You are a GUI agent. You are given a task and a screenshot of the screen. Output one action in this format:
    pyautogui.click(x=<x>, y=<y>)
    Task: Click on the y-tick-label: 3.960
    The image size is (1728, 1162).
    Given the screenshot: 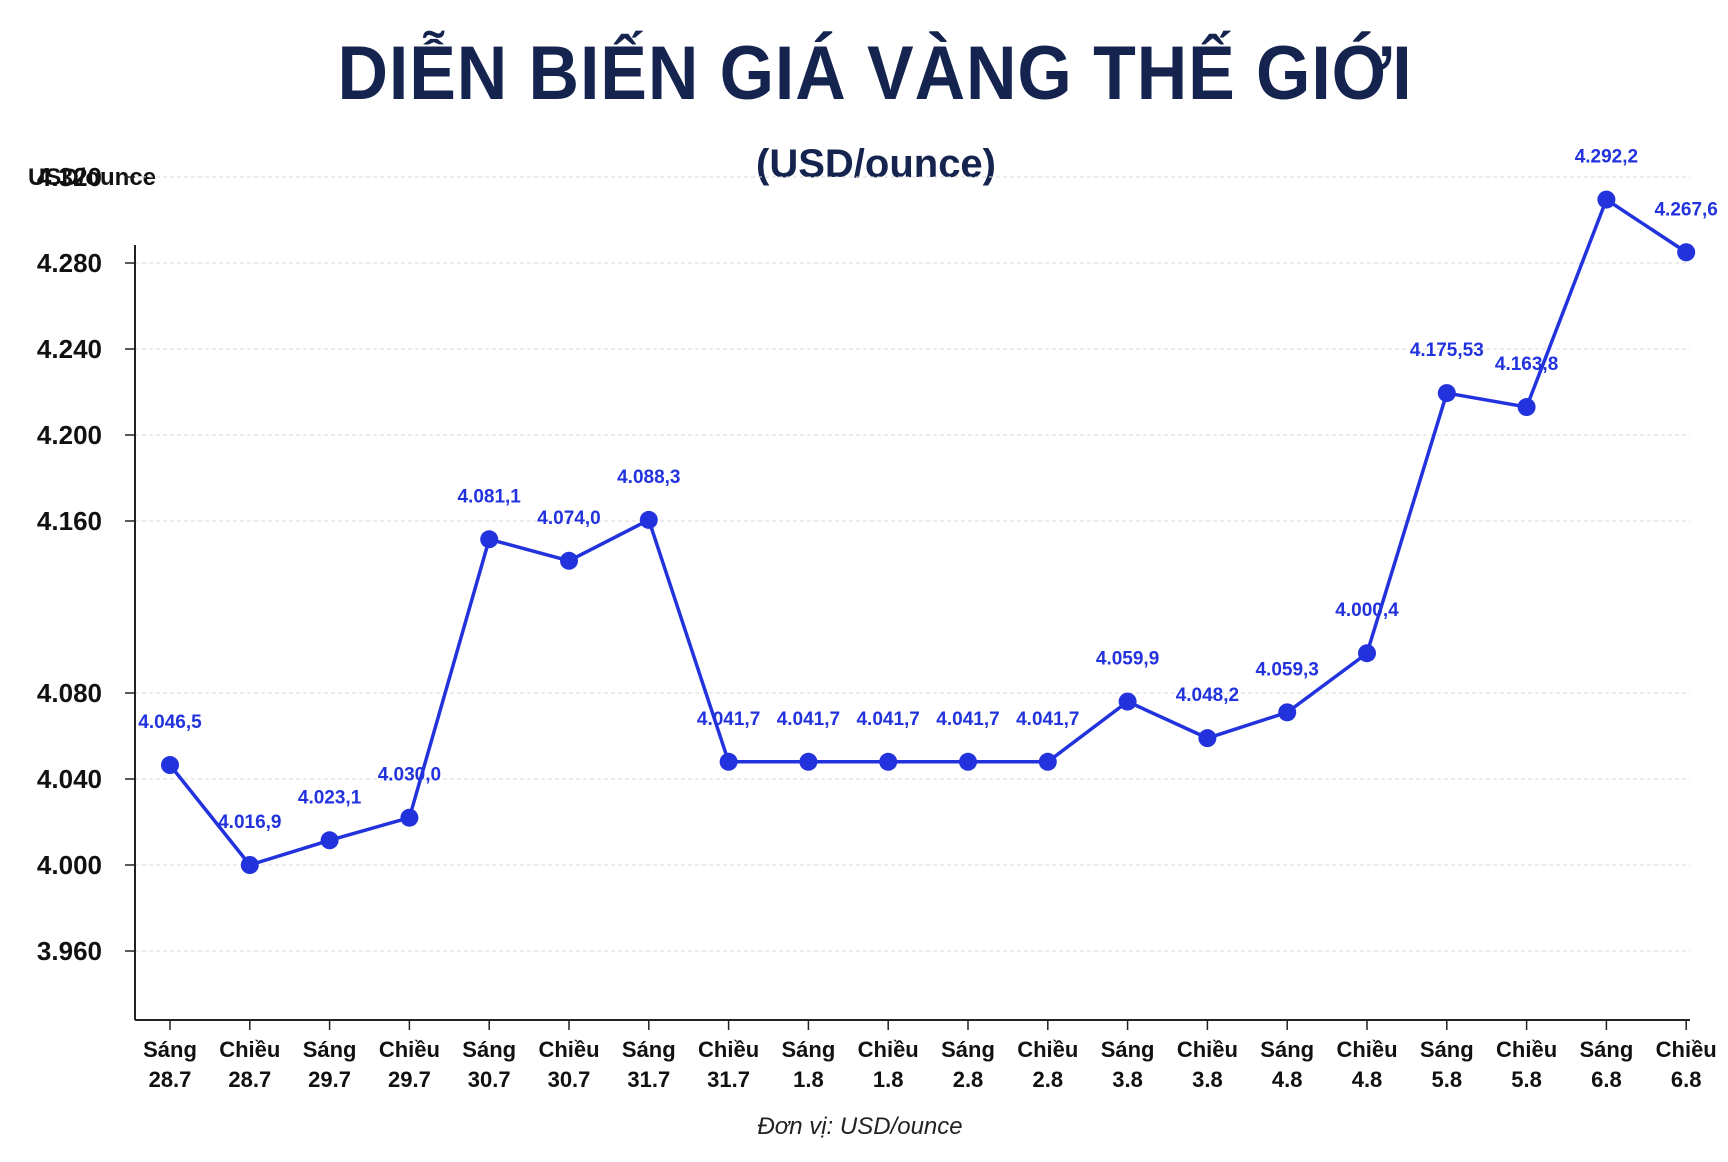 What is the action you would take?
    pyautogui.click(x=69, y=951)
    